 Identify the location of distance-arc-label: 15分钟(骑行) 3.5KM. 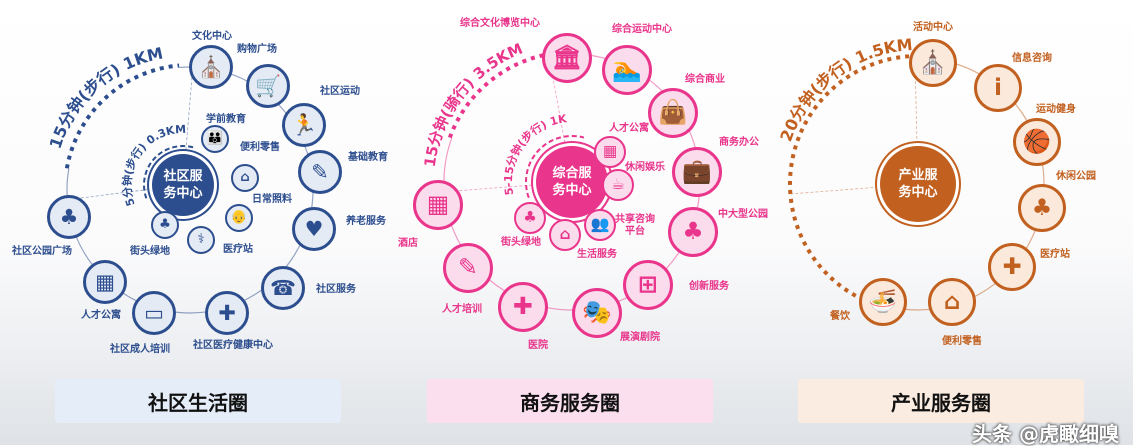
(473, 104).